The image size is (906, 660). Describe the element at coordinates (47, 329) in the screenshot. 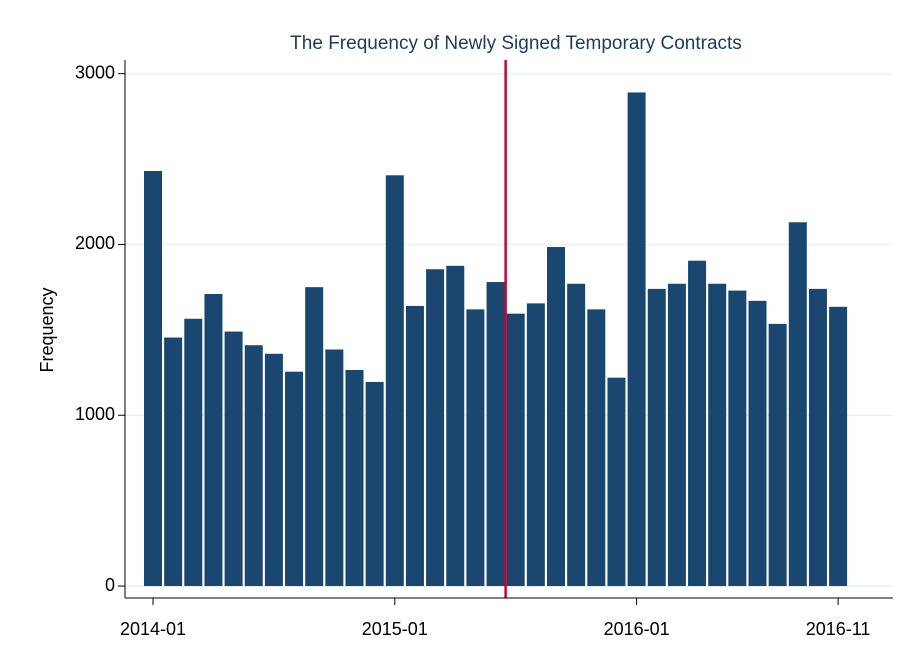

I see `y-axis-label: Frequency` at that location.